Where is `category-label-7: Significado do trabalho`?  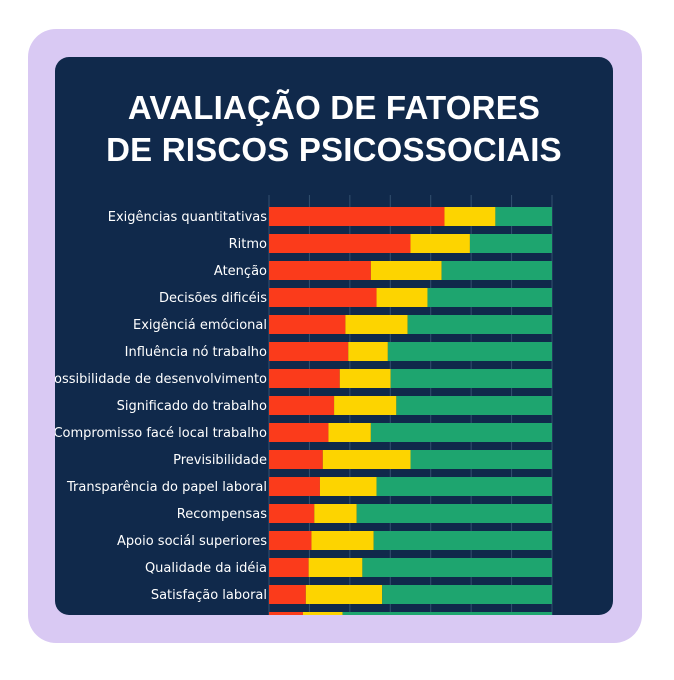
category-label-7: Significado do trabalho is located at coordinates (192, 406).